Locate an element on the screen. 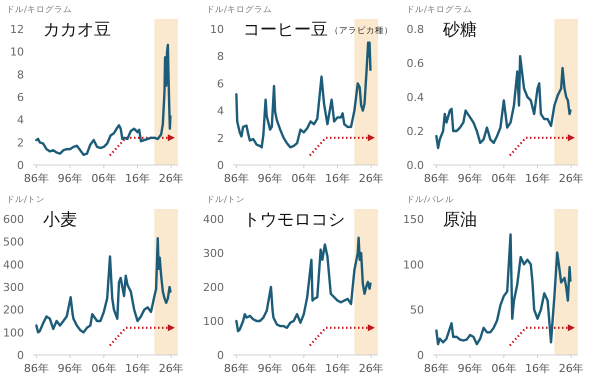  chart-title: 小麦 is located at coordinates (60, 220).